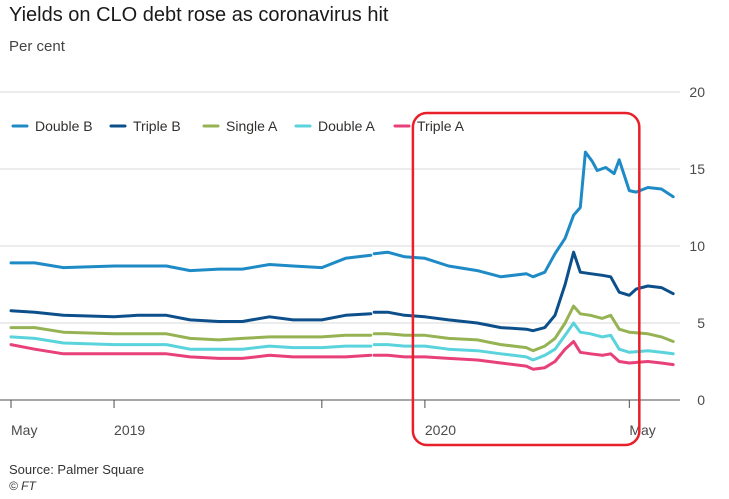  What do you see at coordinates (129, 430) in the screenshot?
I see `x-tick-label: 2019` at bounding box center [129, 430].